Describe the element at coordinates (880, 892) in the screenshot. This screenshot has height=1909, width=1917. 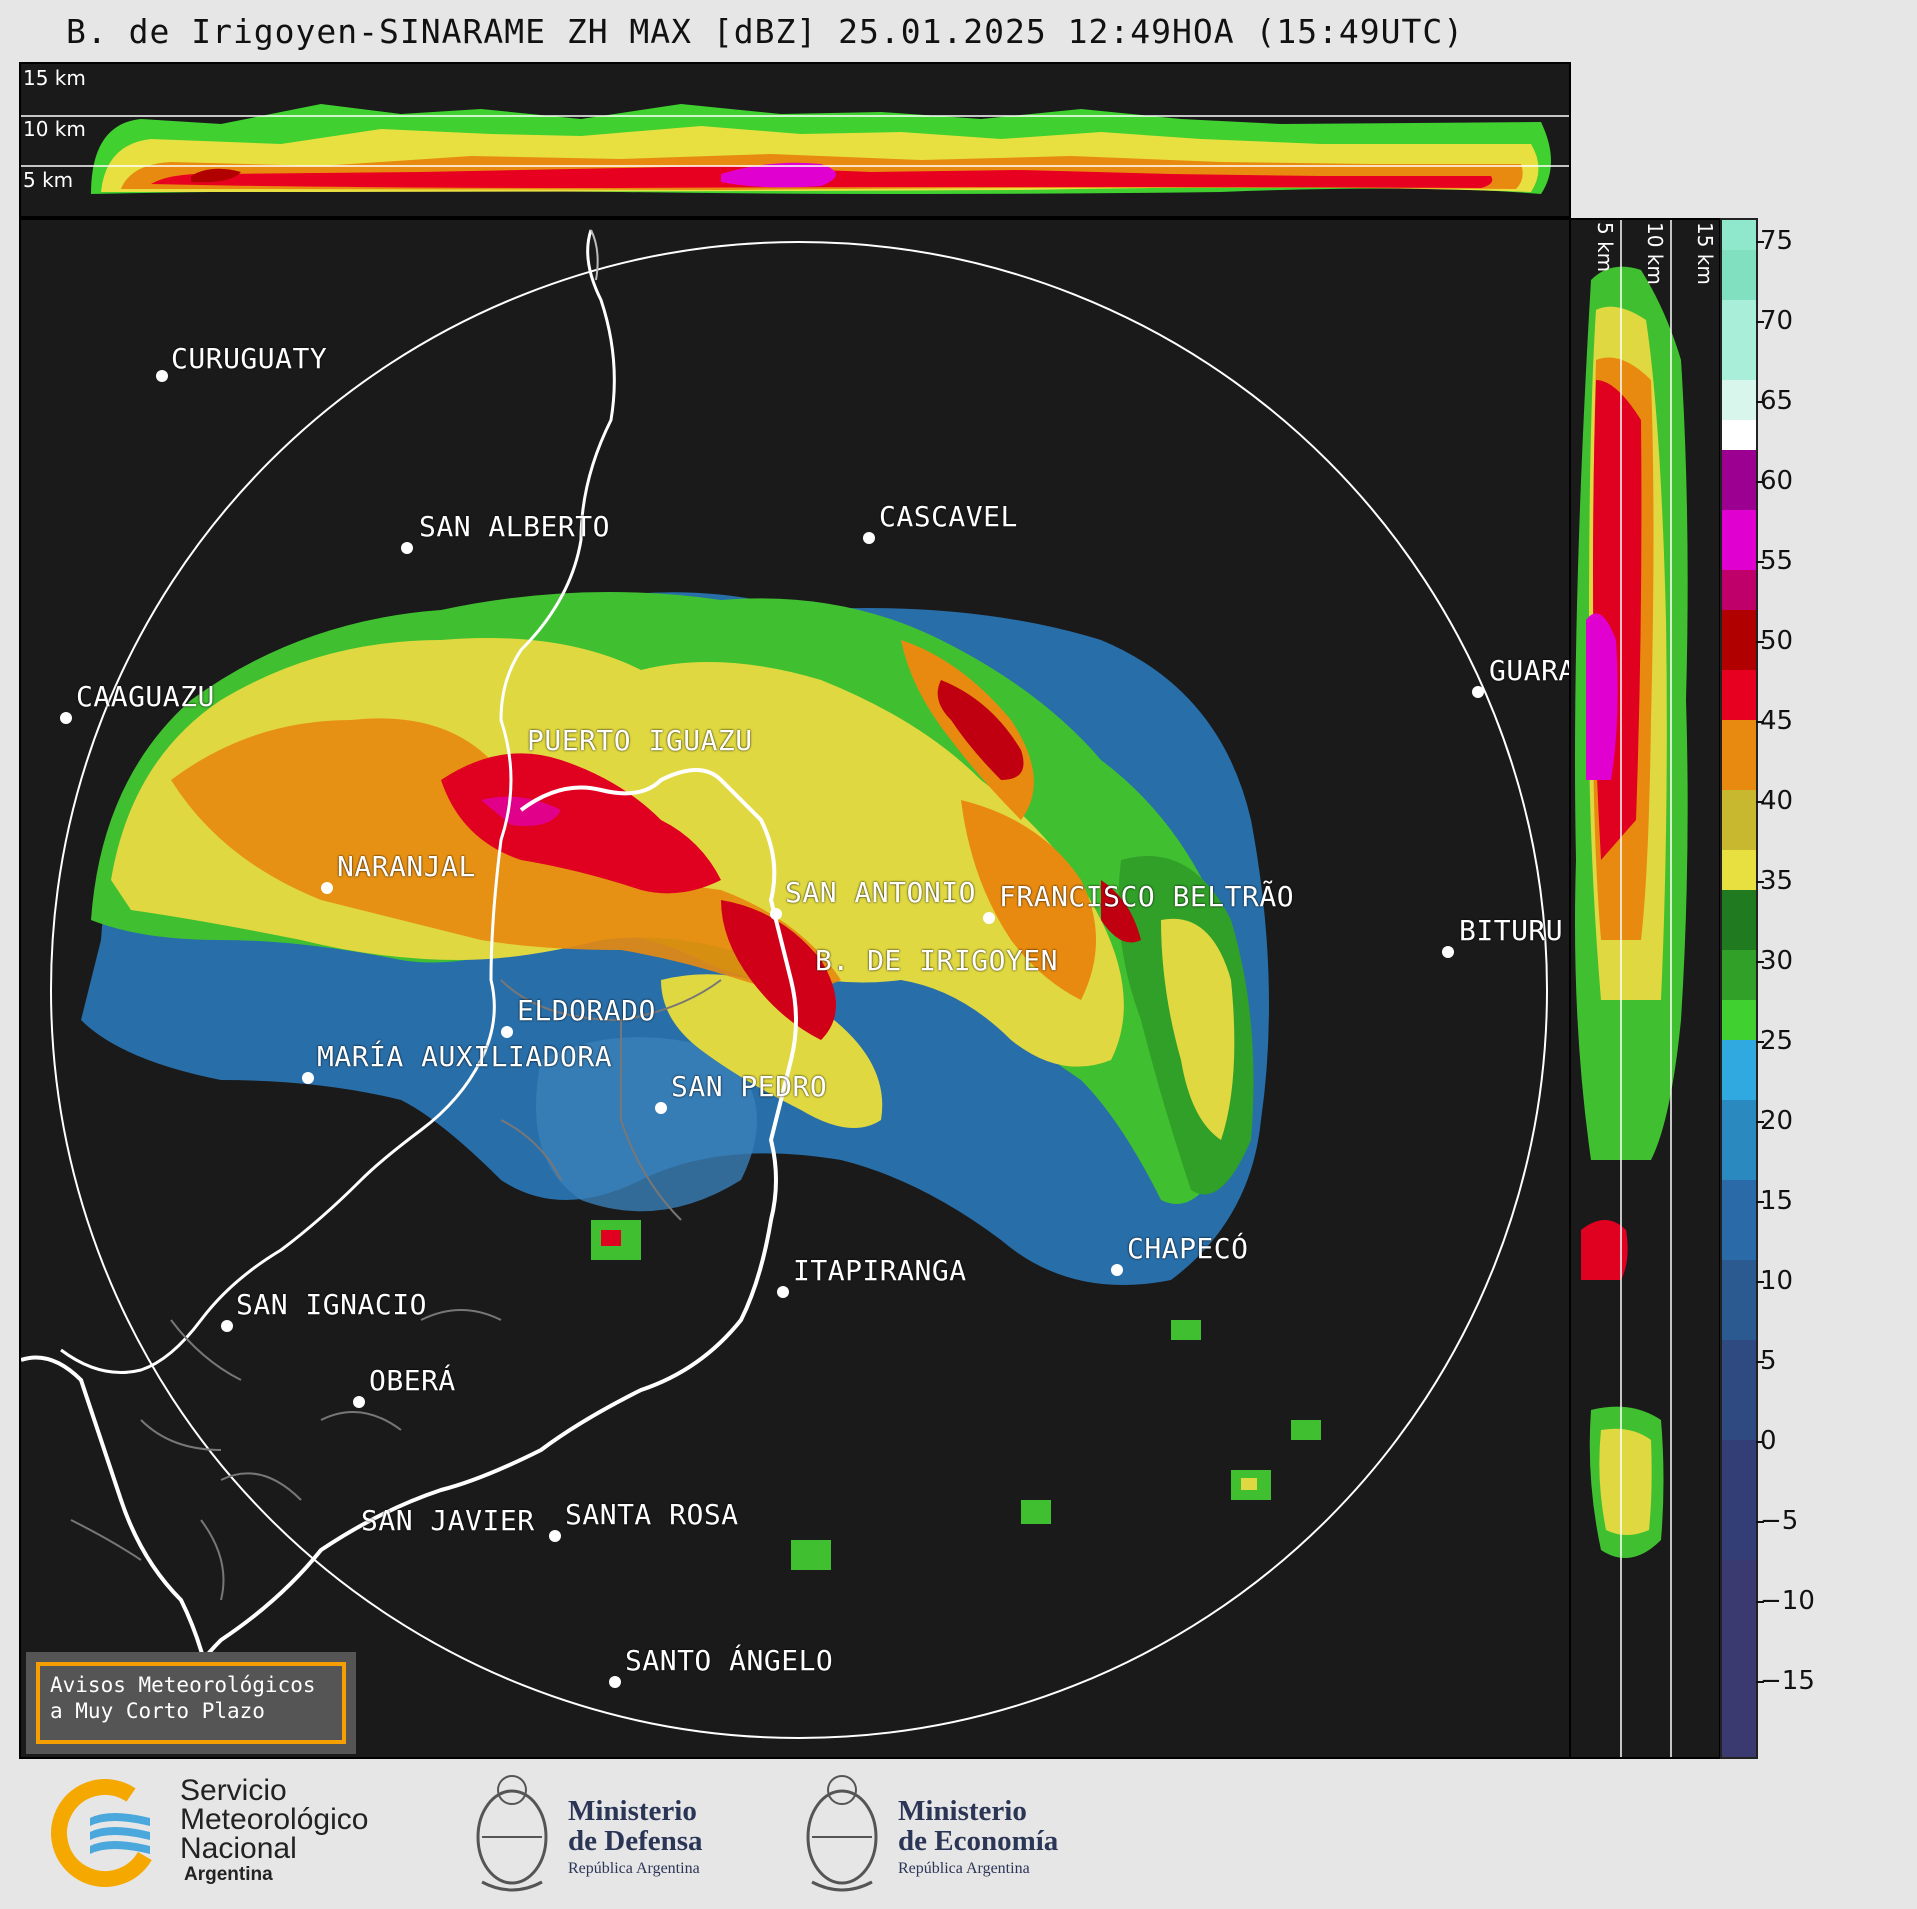
I see `city-label-san-antonio: SAN ANTONIO` at that location.